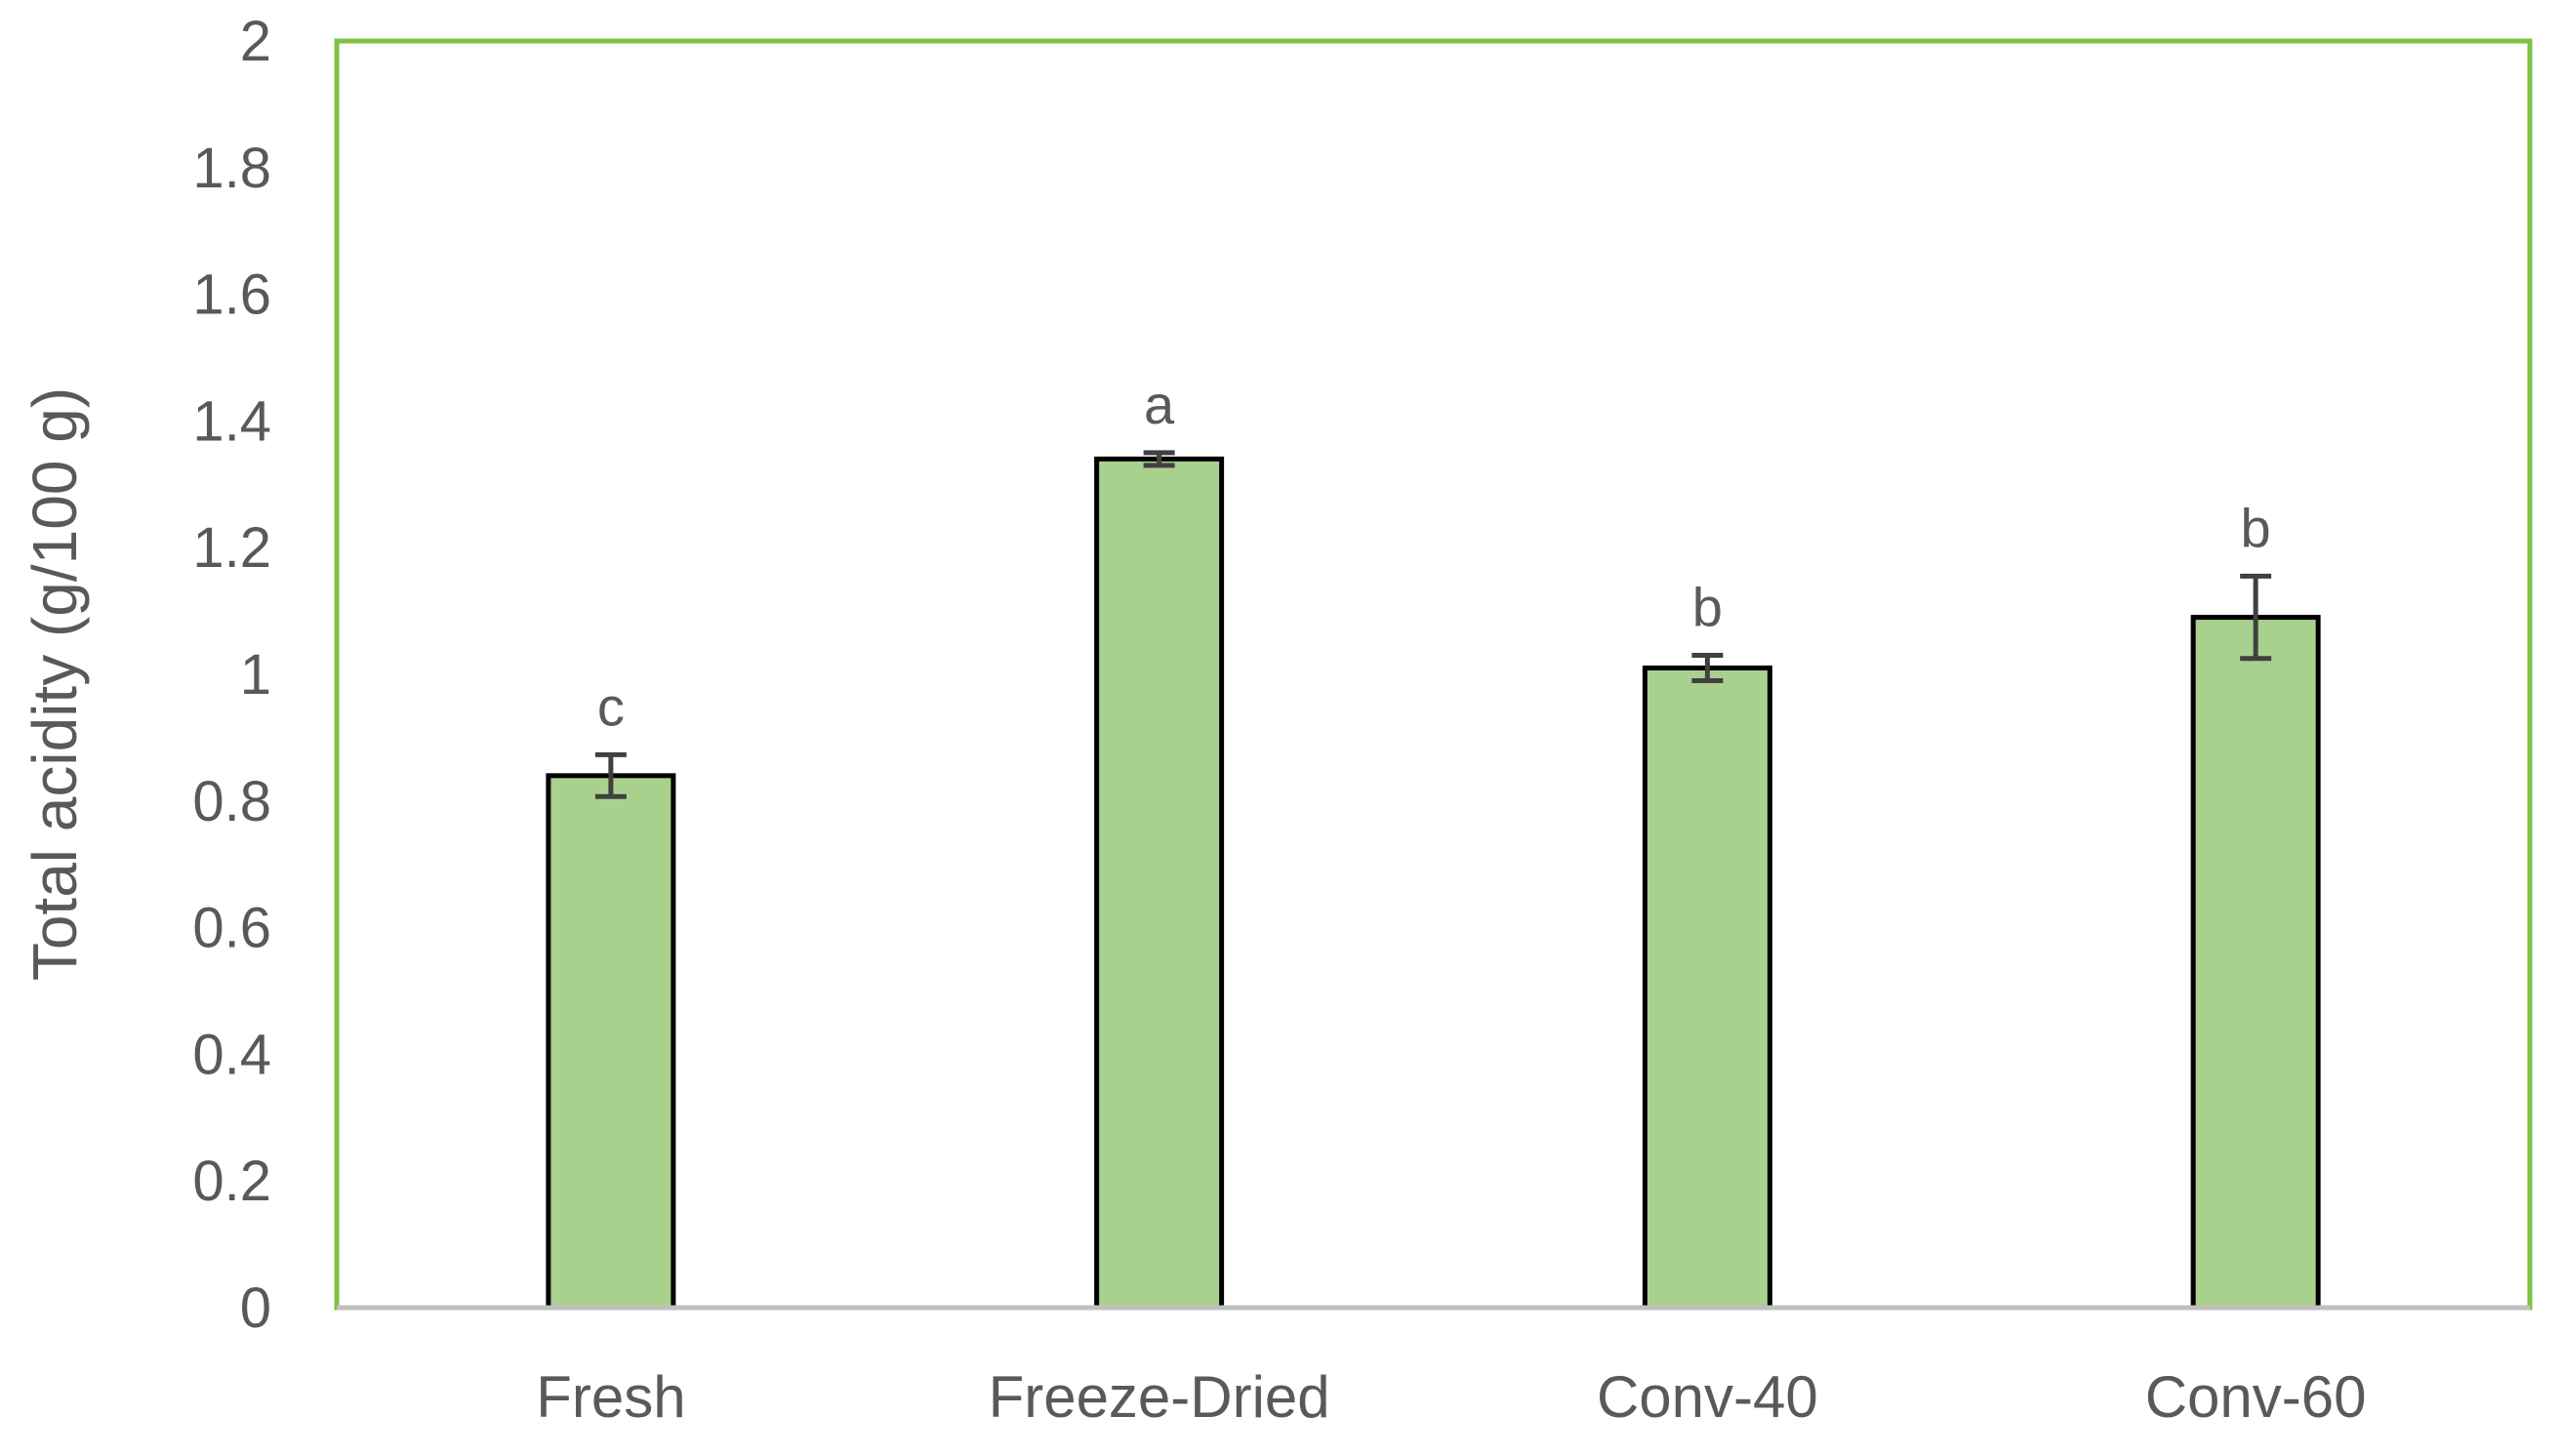 This screenshot has width=2563, height=1456. What do you see at coordinates (611, 1042) in the screenshot?
I see `bar-fresh` at bounding box center [611, 1042].